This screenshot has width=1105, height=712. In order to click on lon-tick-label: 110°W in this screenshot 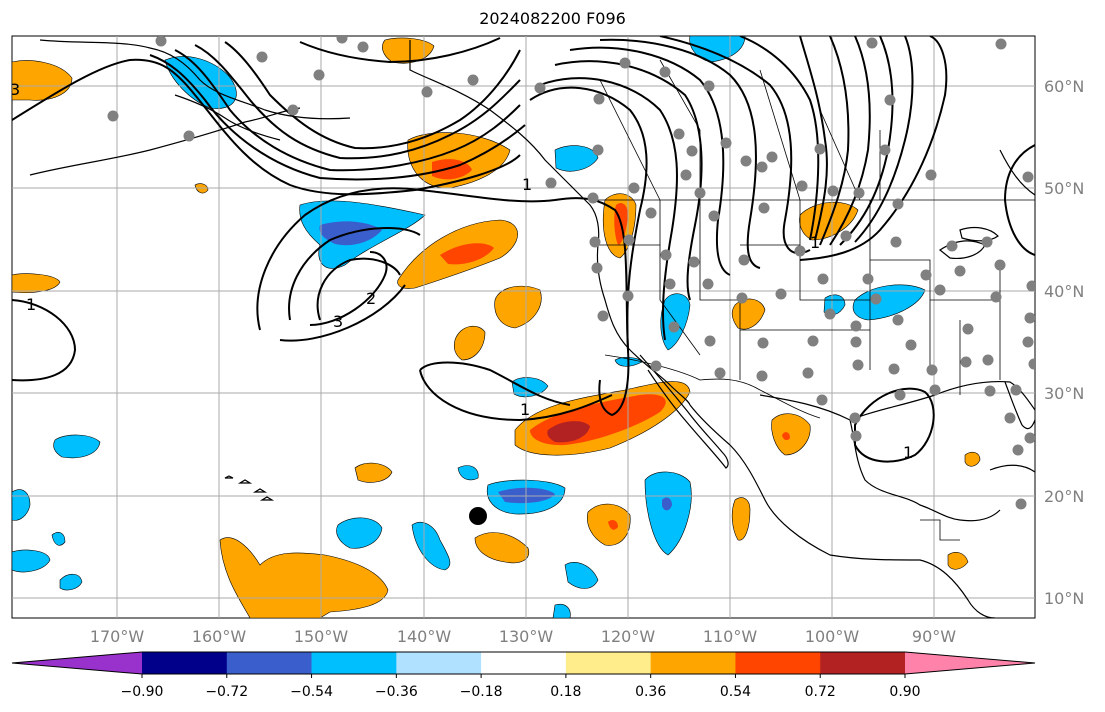, I will do `click(730, 636)`.